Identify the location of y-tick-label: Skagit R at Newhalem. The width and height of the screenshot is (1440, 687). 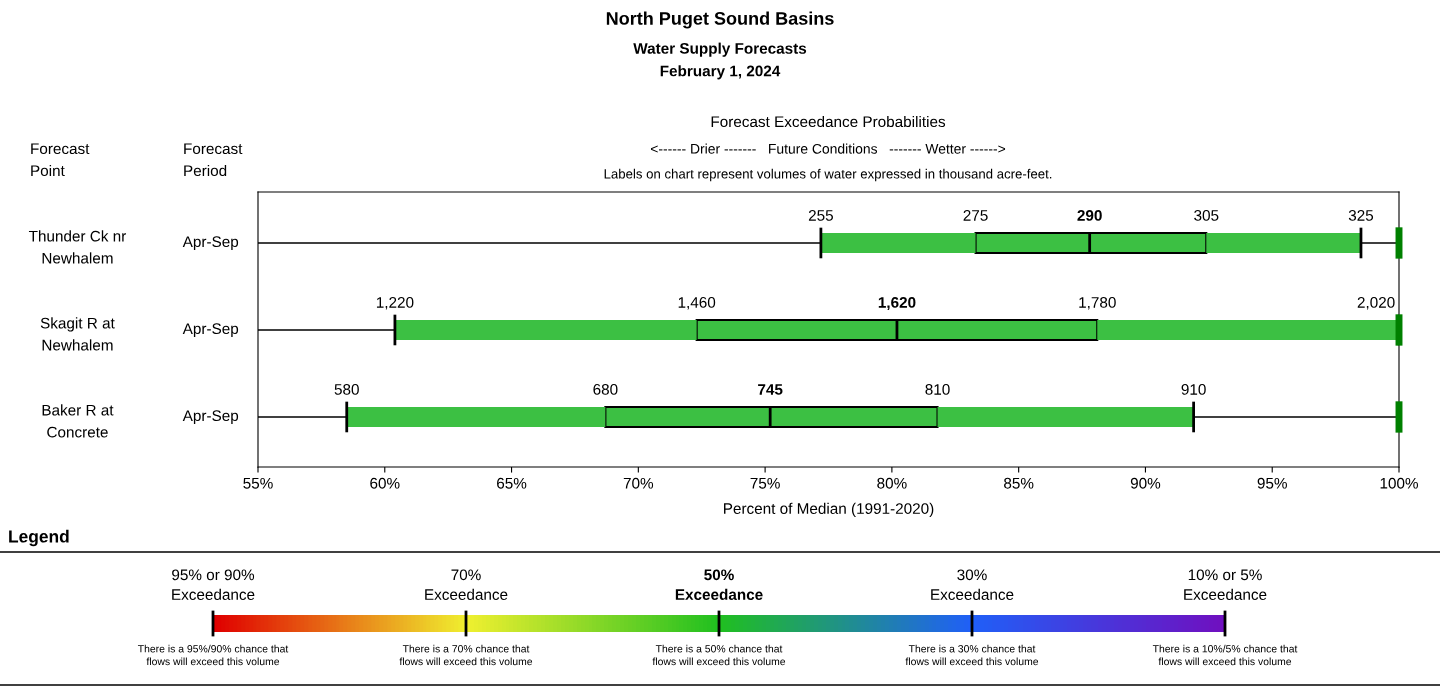
(77, 334).